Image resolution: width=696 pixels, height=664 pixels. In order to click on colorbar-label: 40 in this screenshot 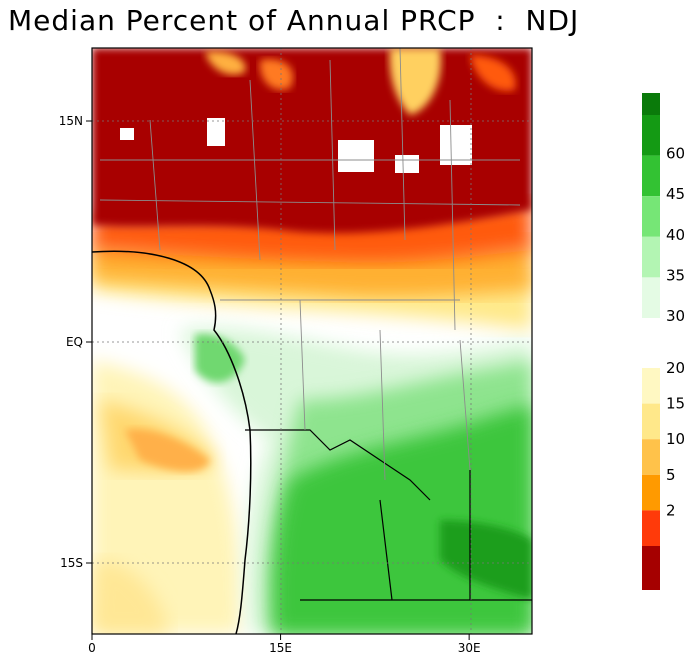, I will do `click(675, 235)`.